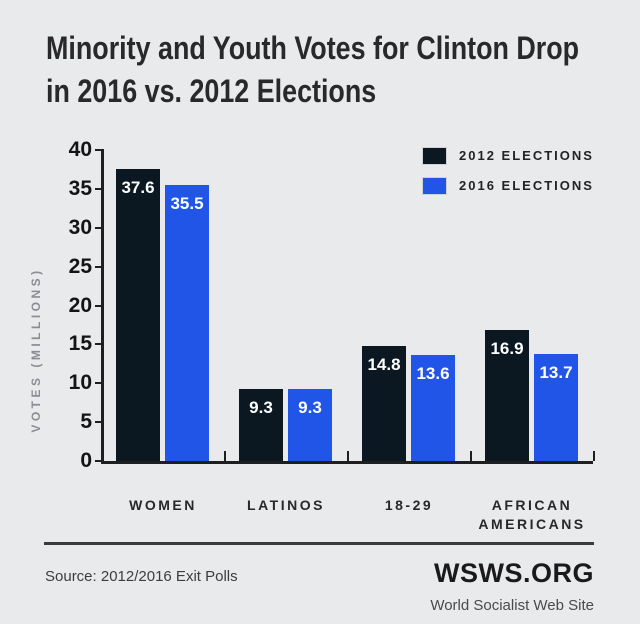  Describe the element at coordinates (86, 421) in the screenshot. I see `y-axis-tick-label: 5` at that location.